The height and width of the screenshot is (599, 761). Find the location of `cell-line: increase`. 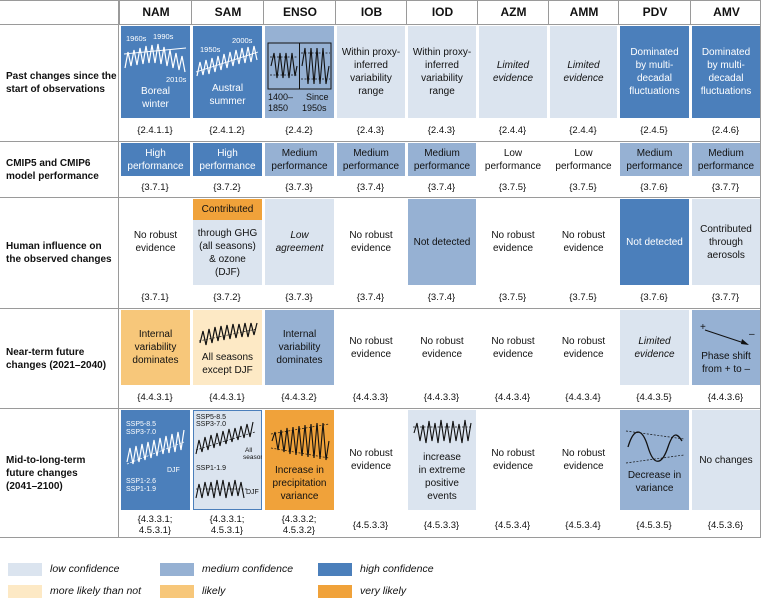

cell-line: increase is located at coordinates (442, 457).